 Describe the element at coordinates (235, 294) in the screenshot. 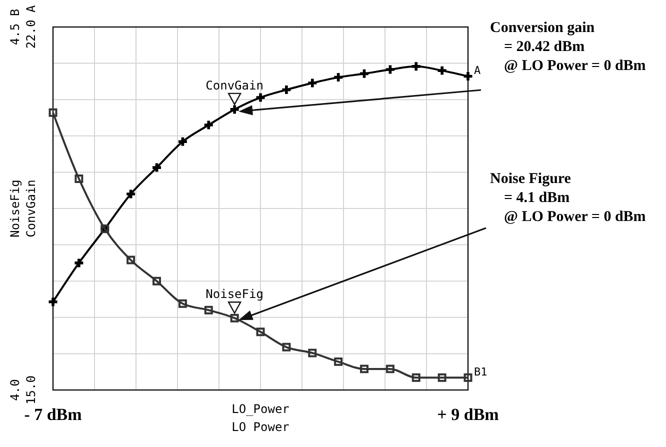

I see `annotation: NoiseFig` at that location.